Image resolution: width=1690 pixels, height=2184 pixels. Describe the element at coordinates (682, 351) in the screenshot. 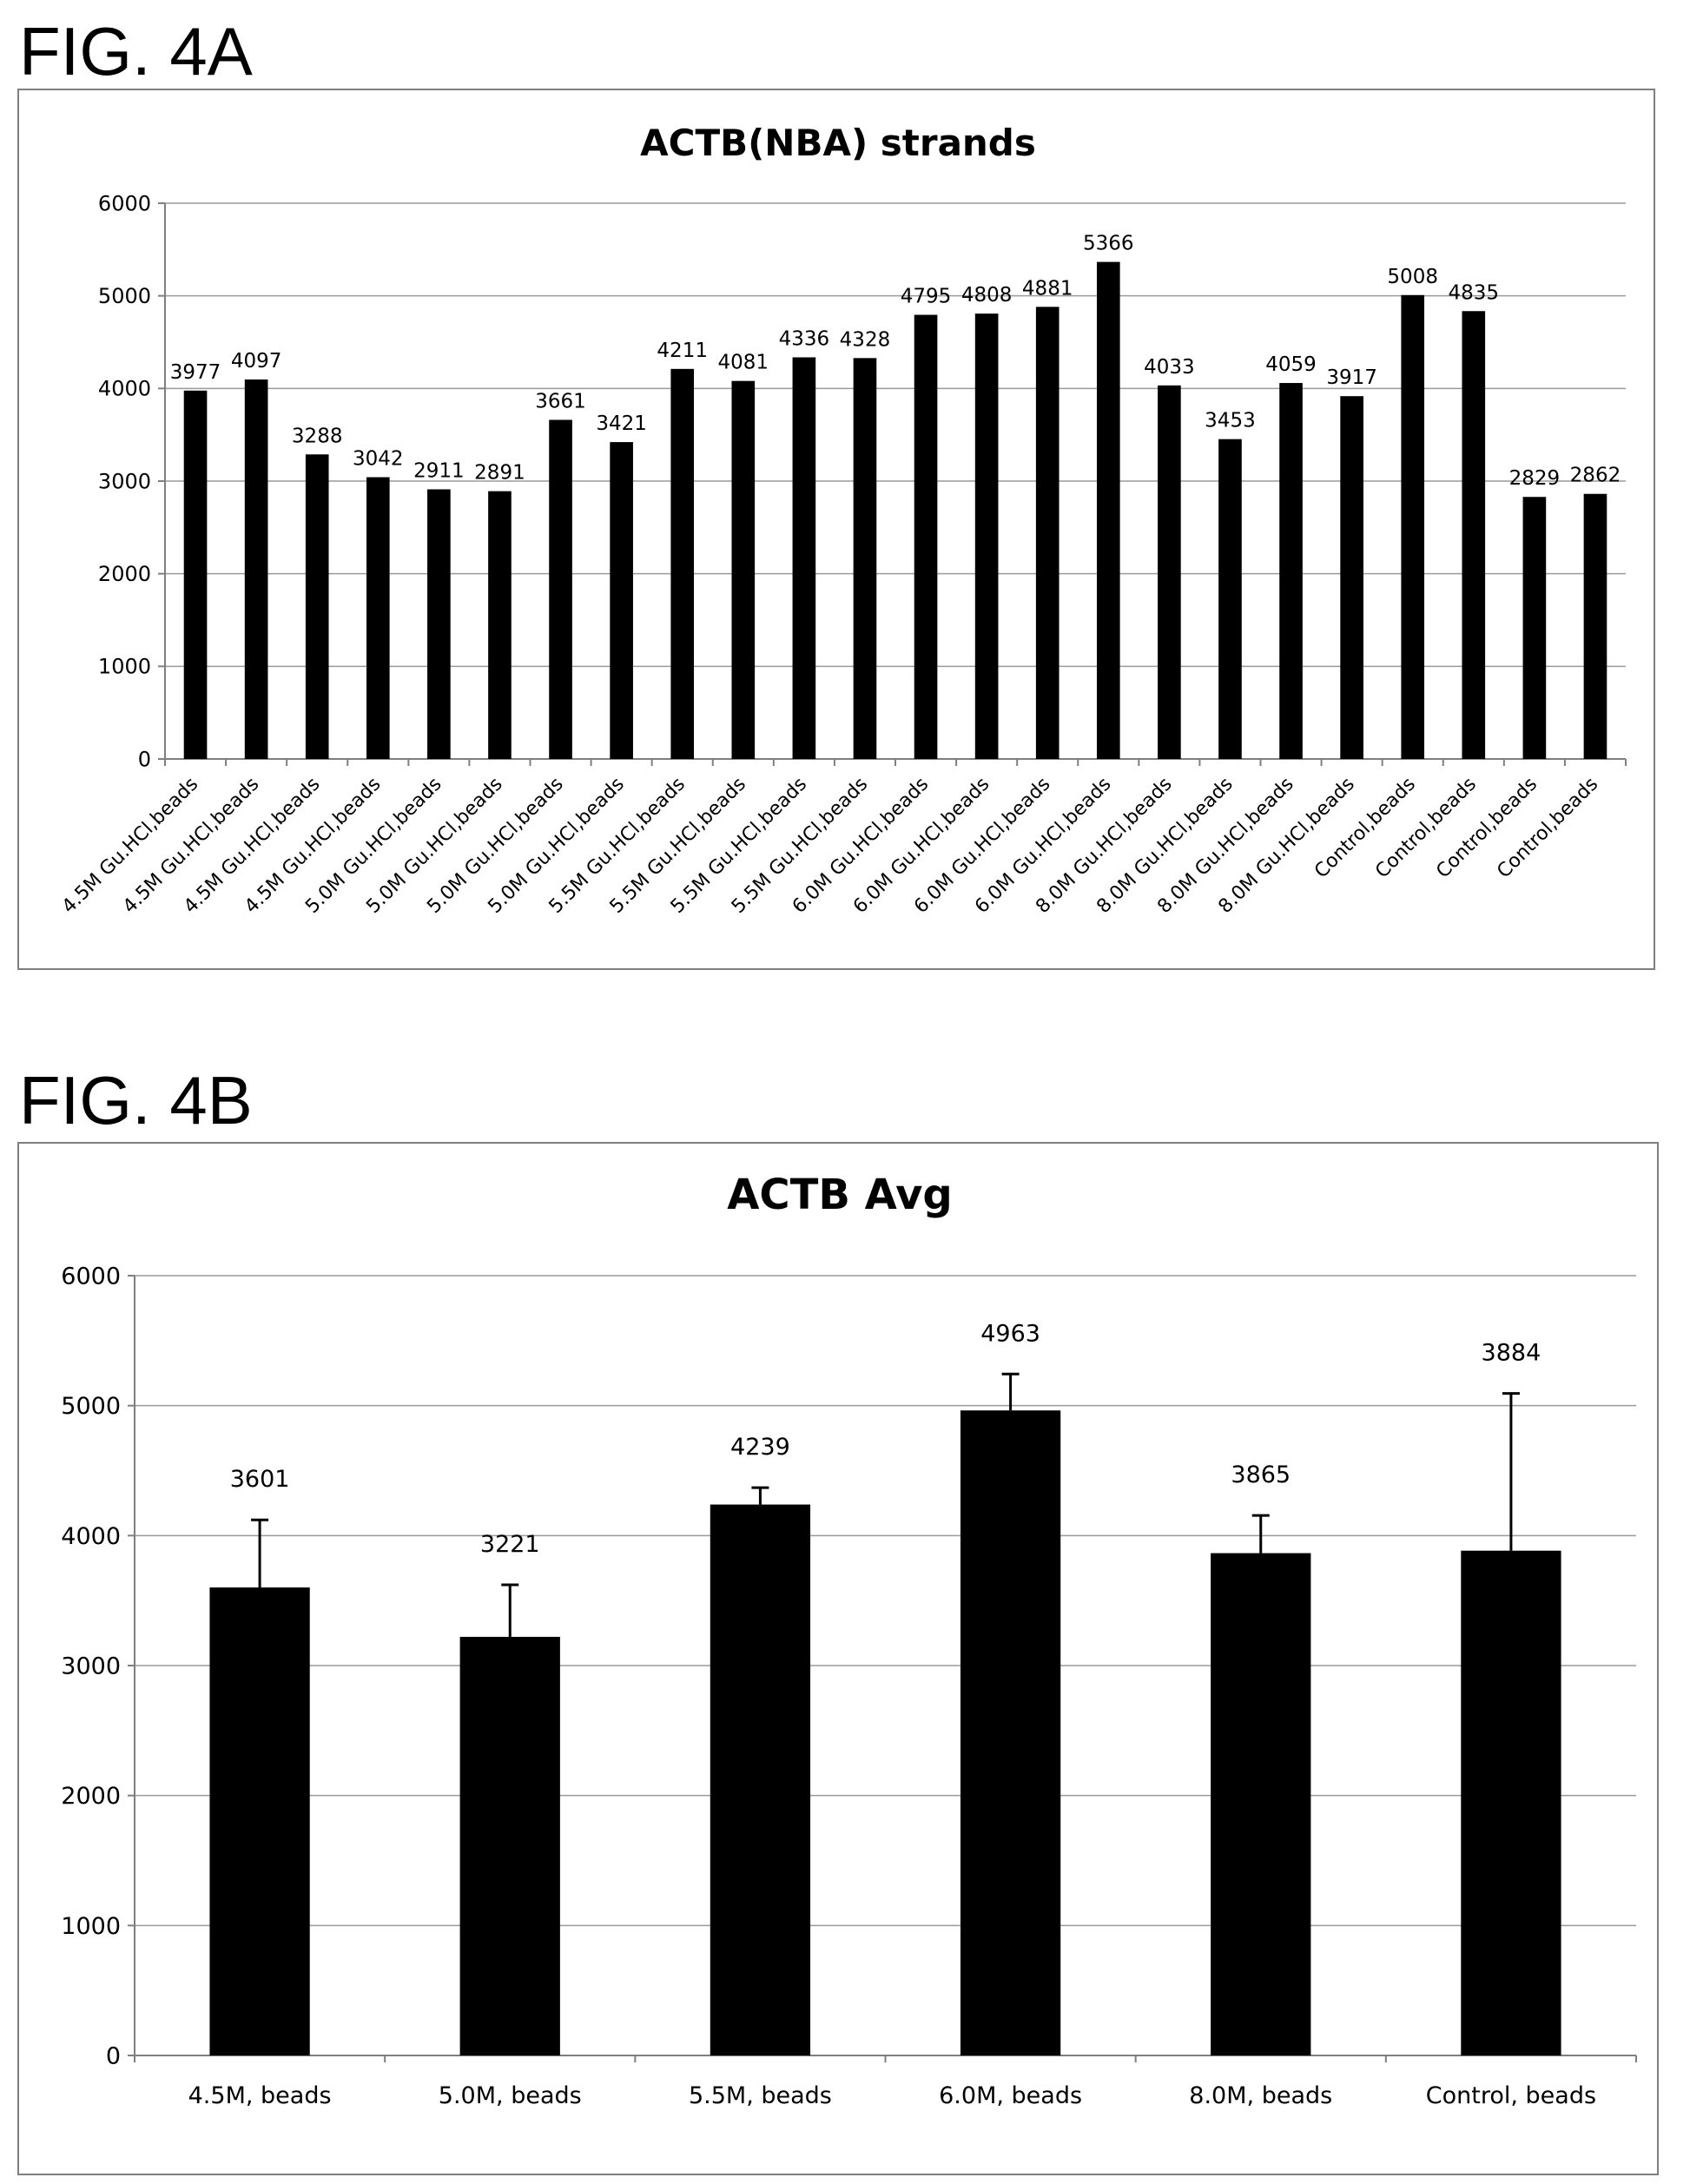

I see `data-label: 4211` at that location.